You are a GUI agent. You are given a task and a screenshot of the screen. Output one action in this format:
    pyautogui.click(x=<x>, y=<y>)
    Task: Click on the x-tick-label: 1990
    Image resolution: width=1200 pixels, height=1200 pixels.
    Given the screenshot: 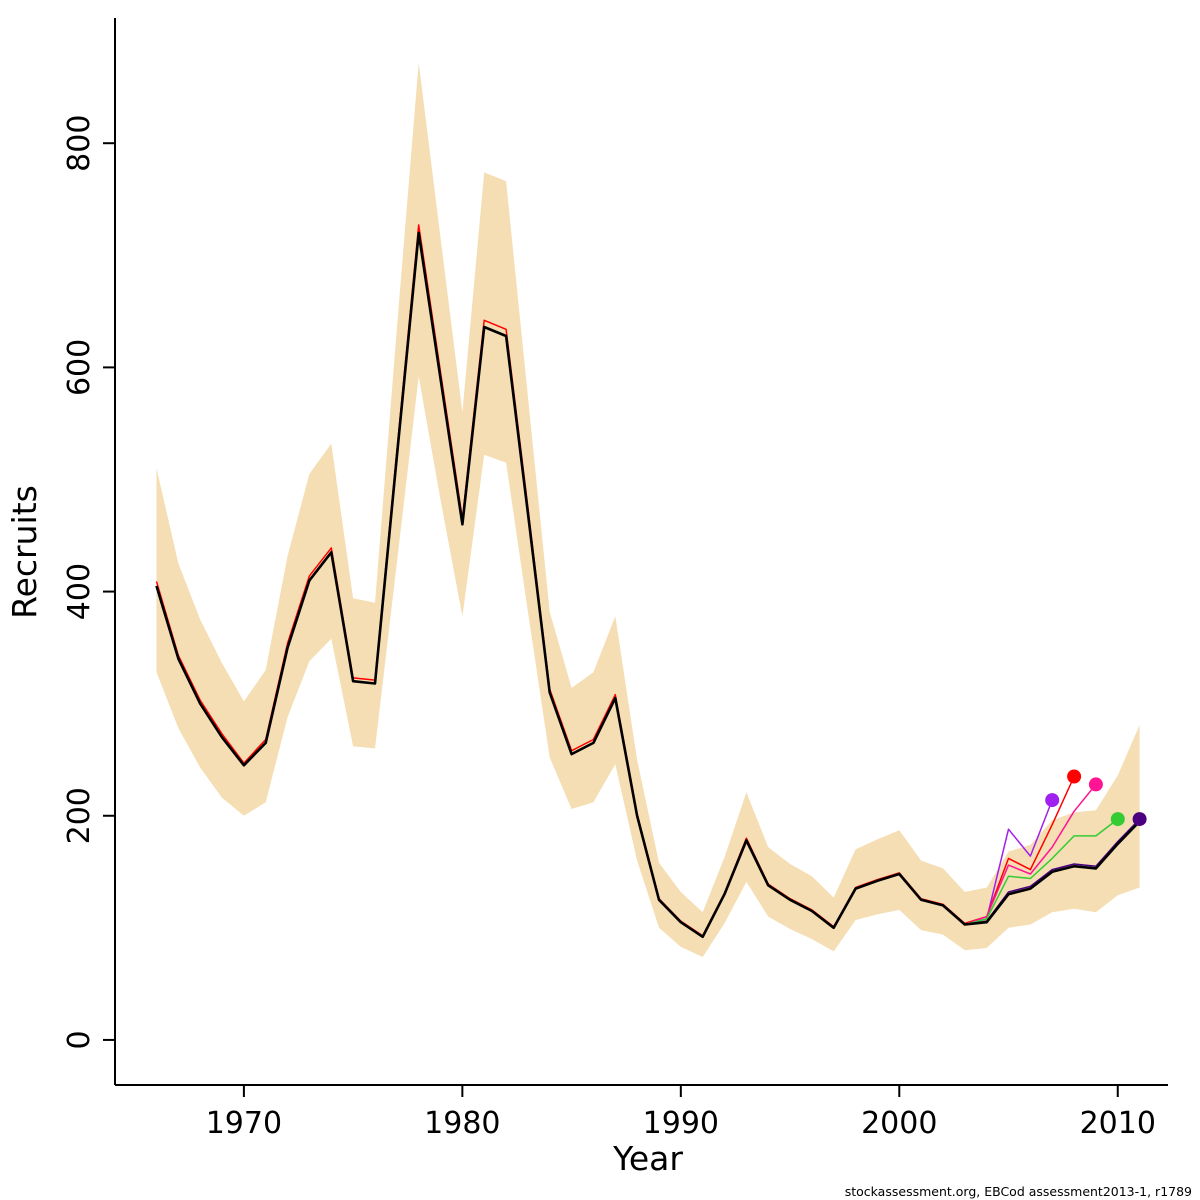 What is the action you would take?
    pyautogui.click(x=681, y=1123)
    